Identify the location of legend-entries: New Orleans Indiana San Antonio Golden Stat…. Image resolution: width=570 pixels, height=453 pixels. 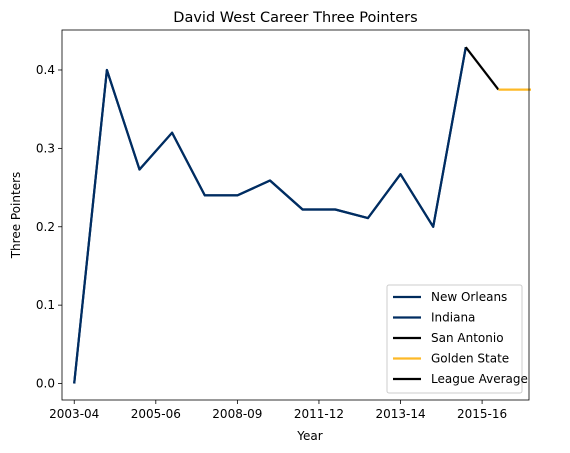
(460, 338).